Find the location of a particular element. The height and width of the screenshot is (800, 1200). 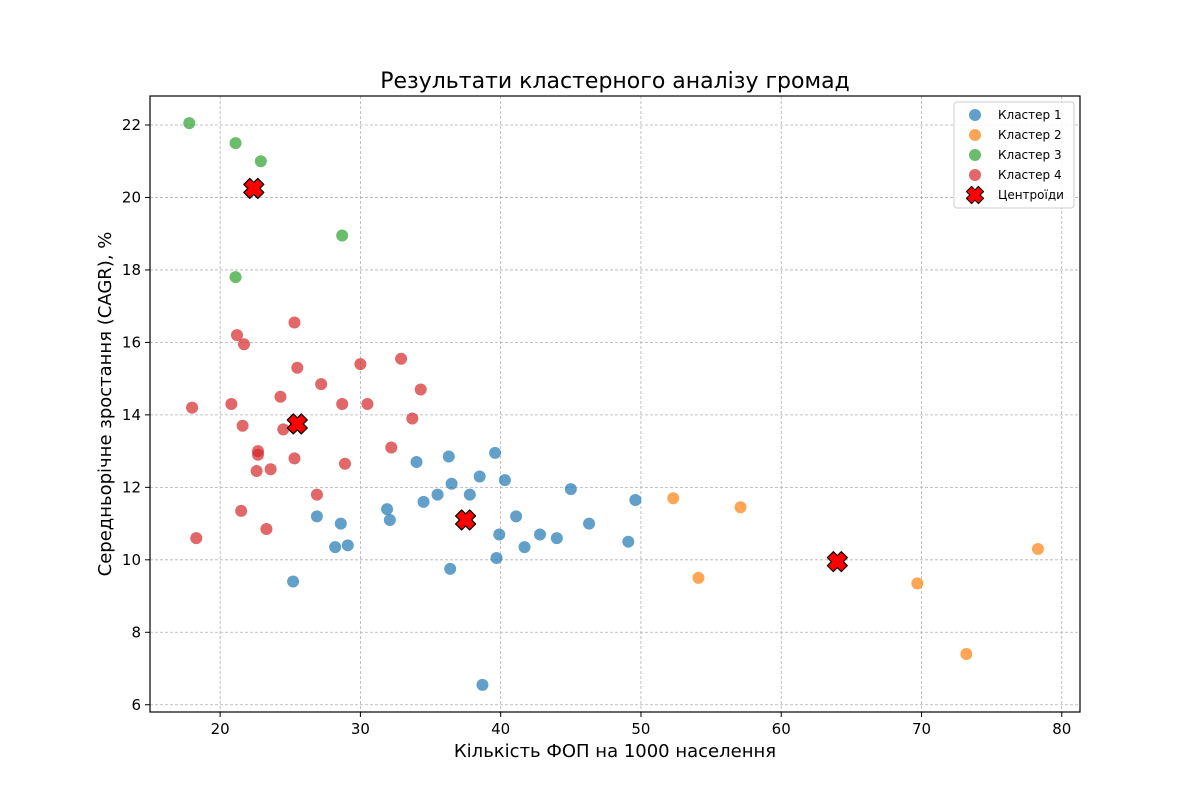

x-tick-label: 30 is located at coordinates (360, 729).